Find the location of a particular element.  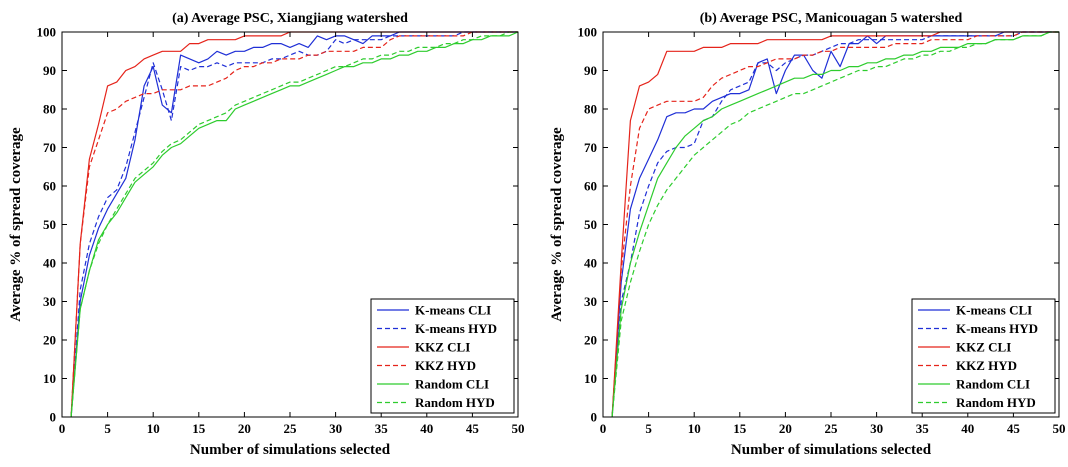

chart-title: (b) Average PSC, Manicouagan 5 watershed is located at coordinates (831, 18).